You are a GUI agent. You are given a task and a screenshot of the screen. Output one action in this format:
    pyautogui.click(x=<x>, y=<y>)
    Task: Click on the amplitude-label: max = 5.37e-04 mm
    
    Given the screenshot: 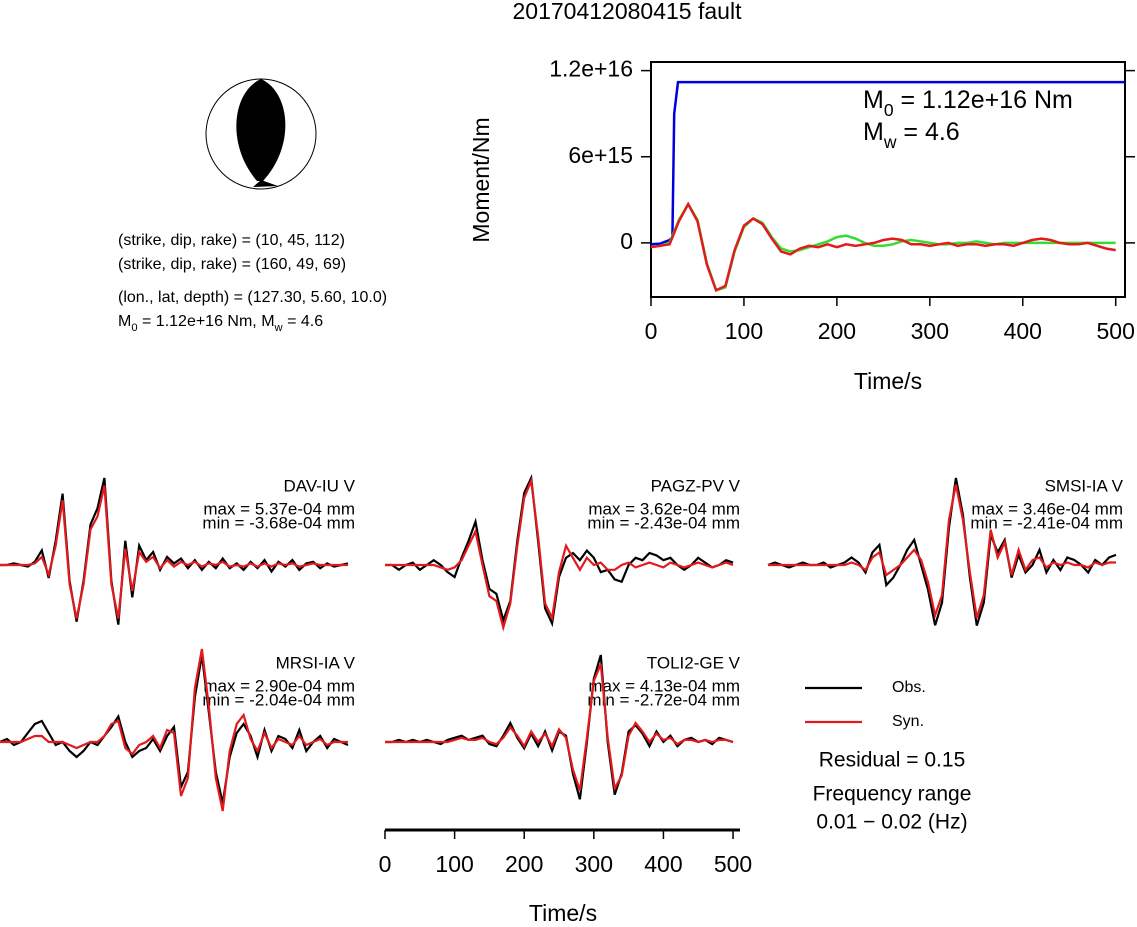 What is the action you would take?
    pyautogui.click(x=279, y=508)
    